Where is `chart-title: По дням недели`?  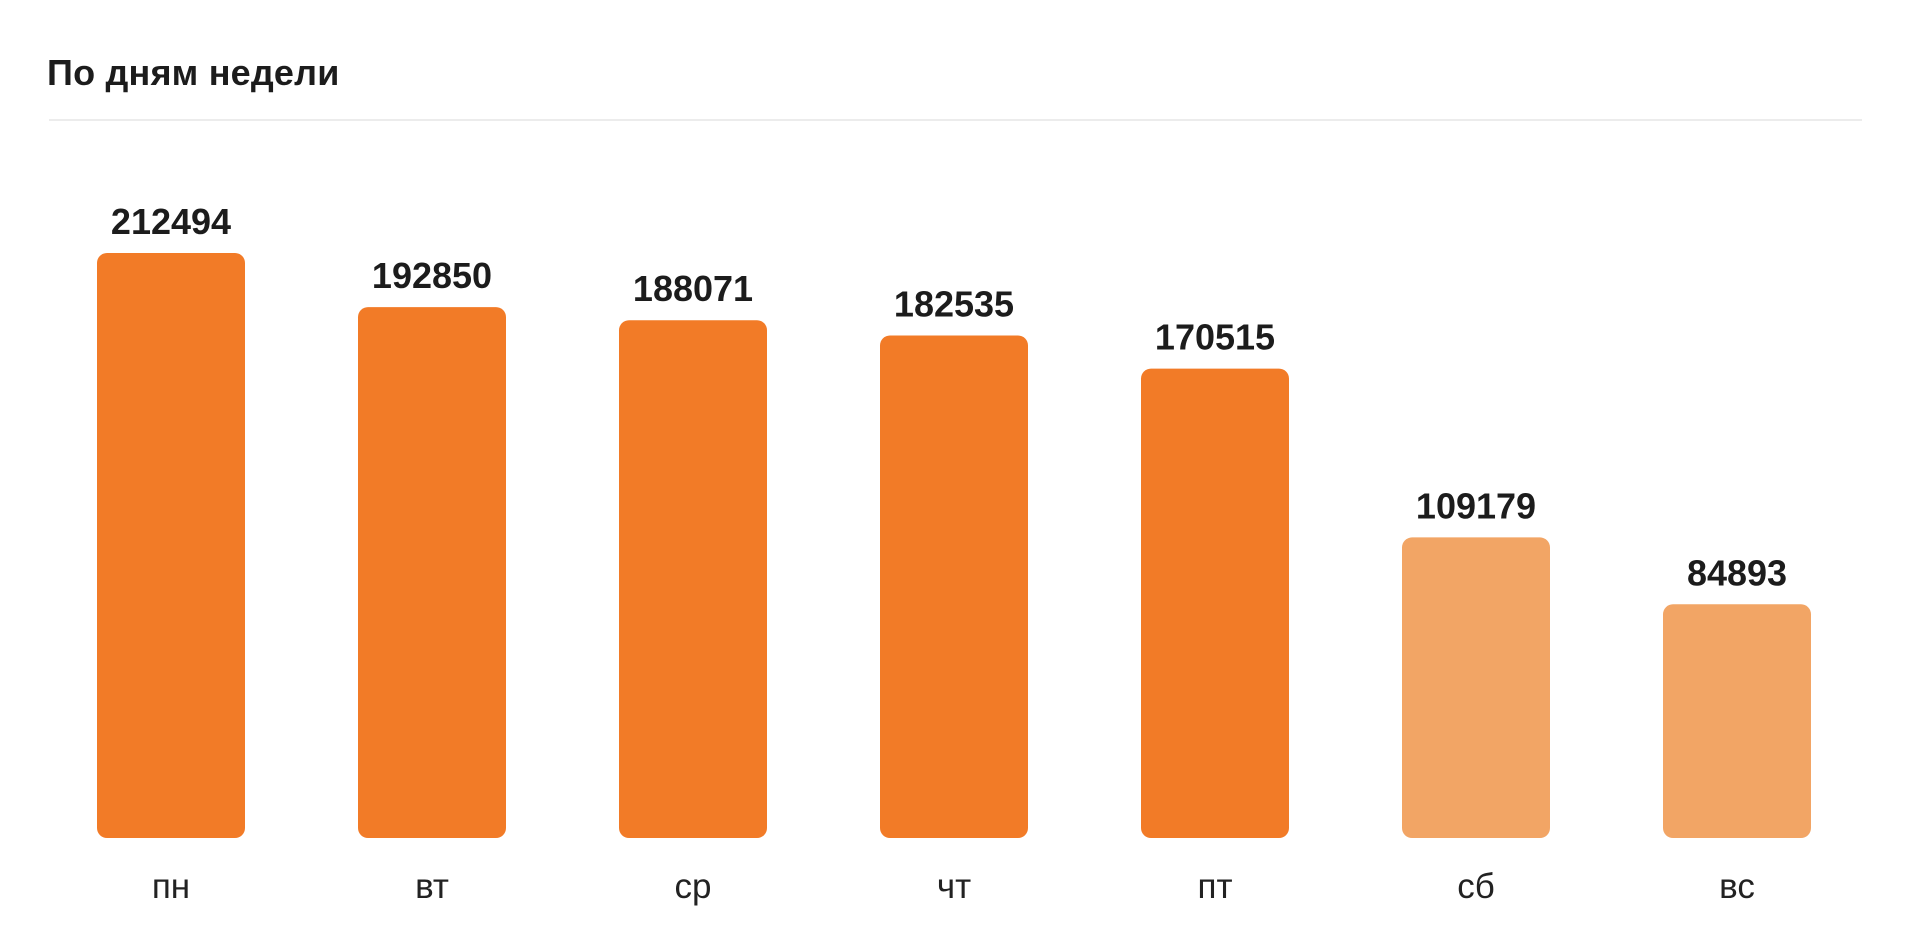
chart-title: По дням недели is located at coordinates (193, 72).